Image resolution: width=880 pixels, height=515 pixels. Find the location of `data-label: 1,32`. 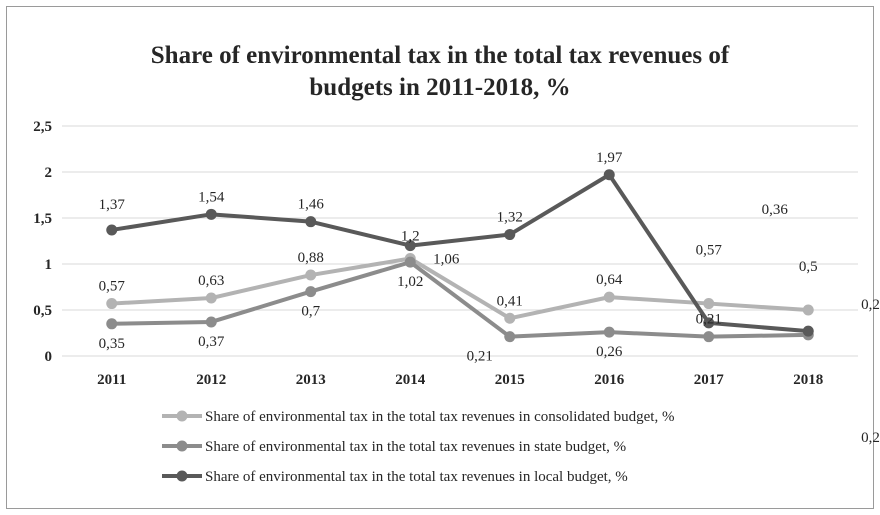

data-label: 1,32 is located at coordinates (510, 218).